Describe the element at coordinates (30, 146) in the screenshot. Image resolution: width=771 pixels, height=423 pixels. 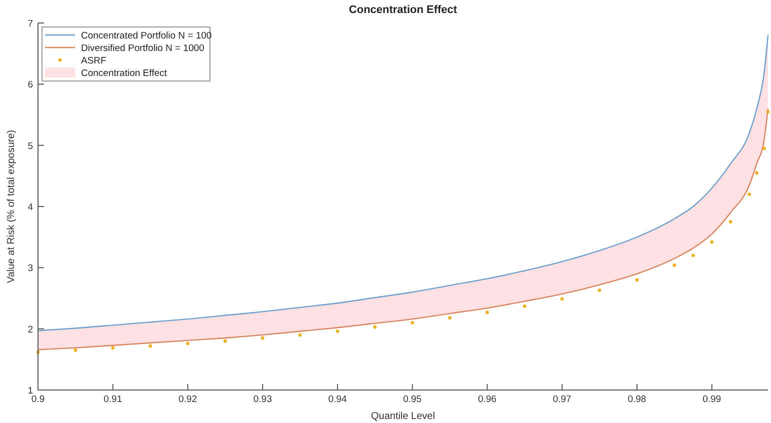
I see `y-tick-label: 5` at that location.